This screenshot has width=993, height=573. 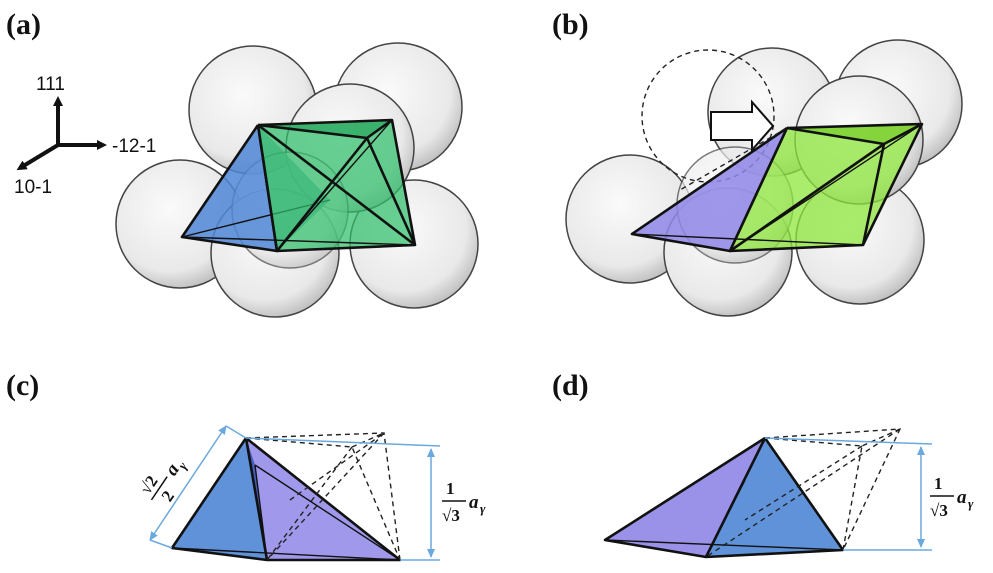 I want to click on fraction-bar, so click(x=159, y=488).